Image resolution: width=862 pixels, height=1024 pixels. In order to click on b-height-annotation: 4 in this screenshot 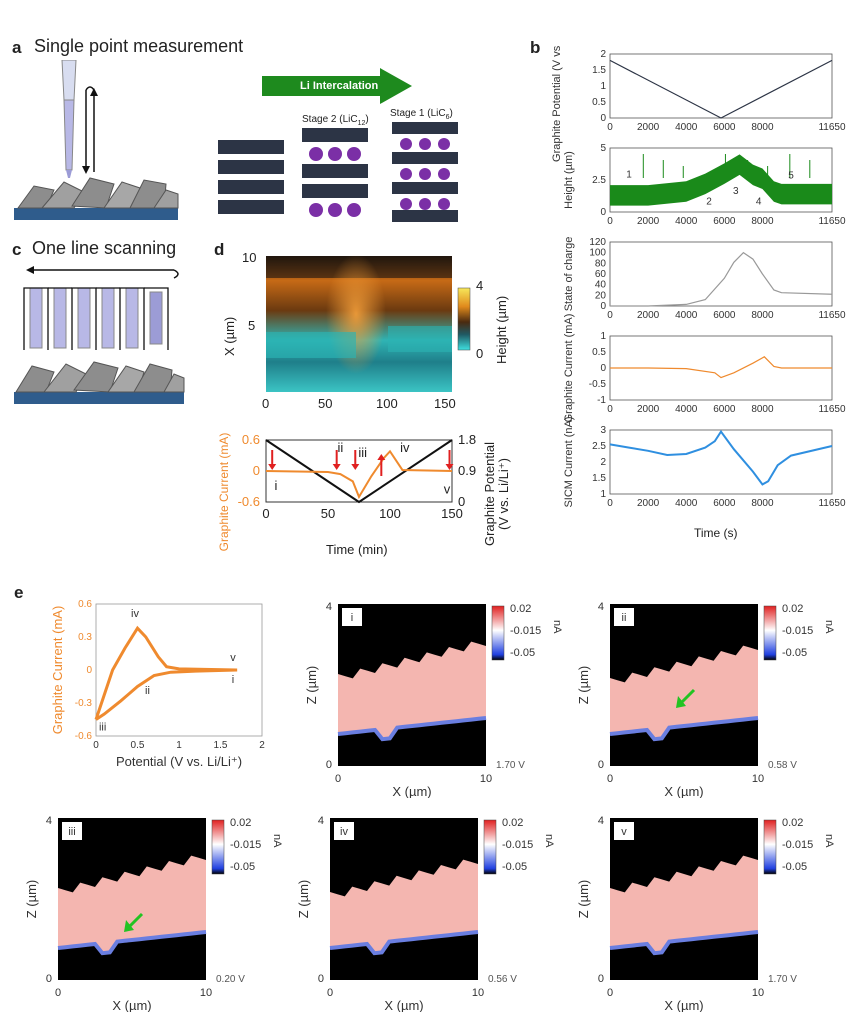, I will do `click(759, 201)`.